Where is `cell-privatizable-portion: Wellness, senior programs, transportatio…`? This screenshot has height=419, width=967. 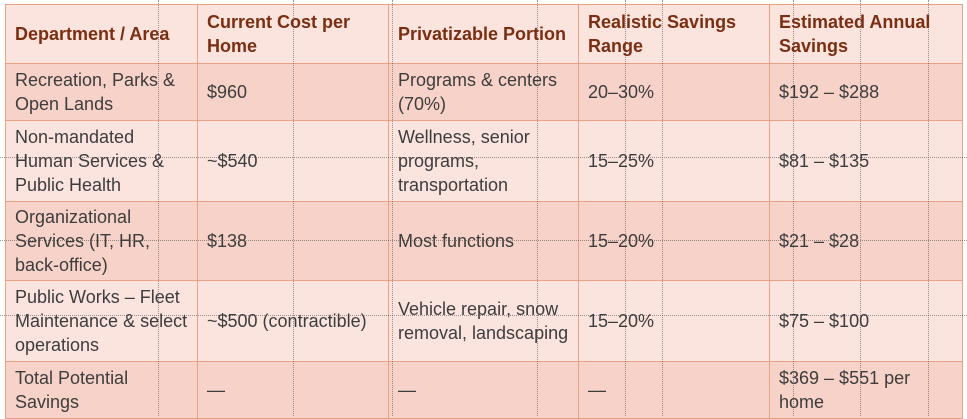
cell-privatizable-portion: Wellness, senior programs, transportatio… is located at coordinates (483, 161).